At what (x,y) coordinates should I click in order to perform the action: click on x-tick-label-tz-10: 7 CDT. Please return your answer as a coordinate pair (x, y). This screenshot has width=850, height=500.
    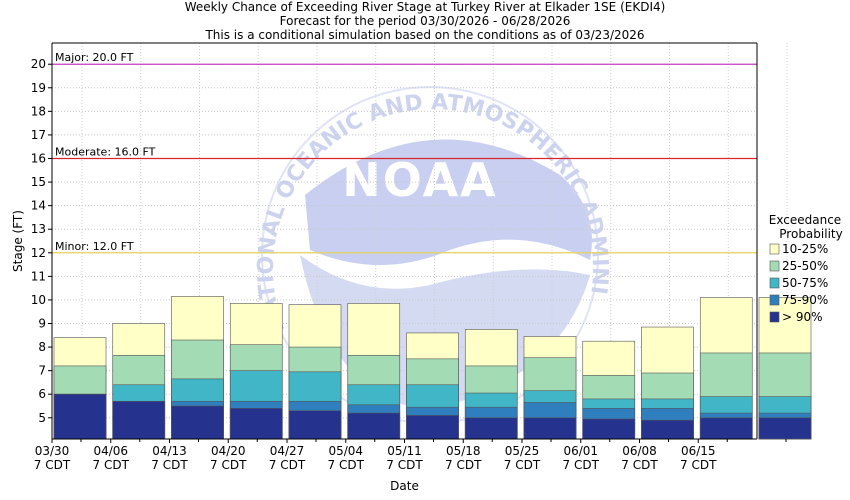
    Looking at the image, I should click on (639, 465).